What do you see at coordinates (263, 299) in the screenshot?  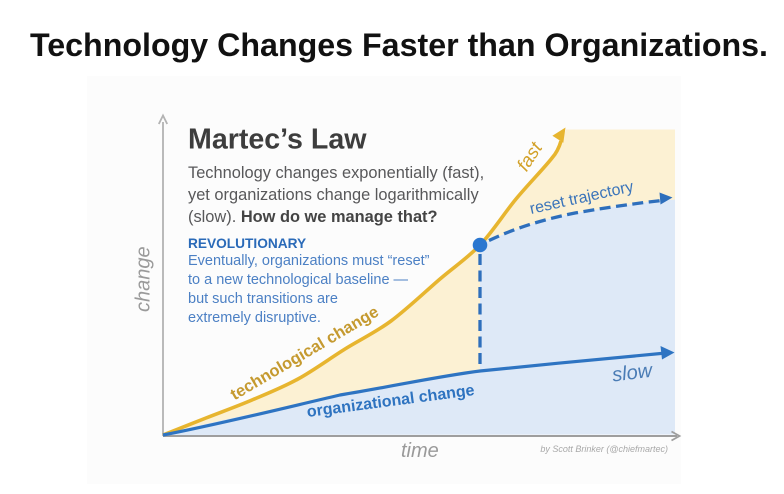 I see `svg-text: but such transitions are` at bounding box center [263, 299].